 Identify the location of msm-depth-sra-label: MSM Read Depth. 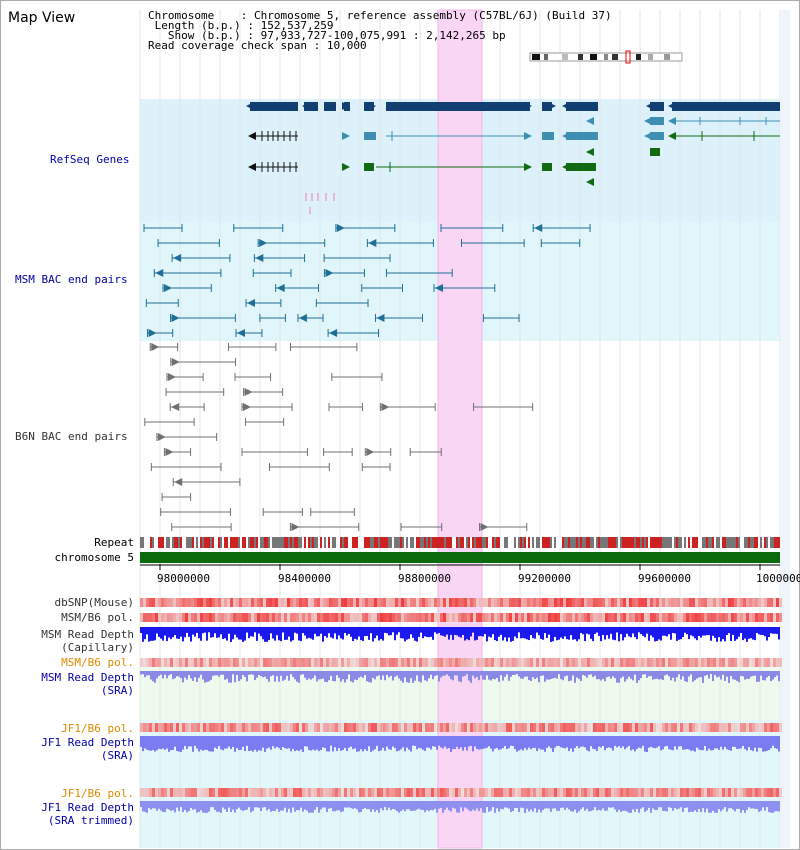
(87, 677).